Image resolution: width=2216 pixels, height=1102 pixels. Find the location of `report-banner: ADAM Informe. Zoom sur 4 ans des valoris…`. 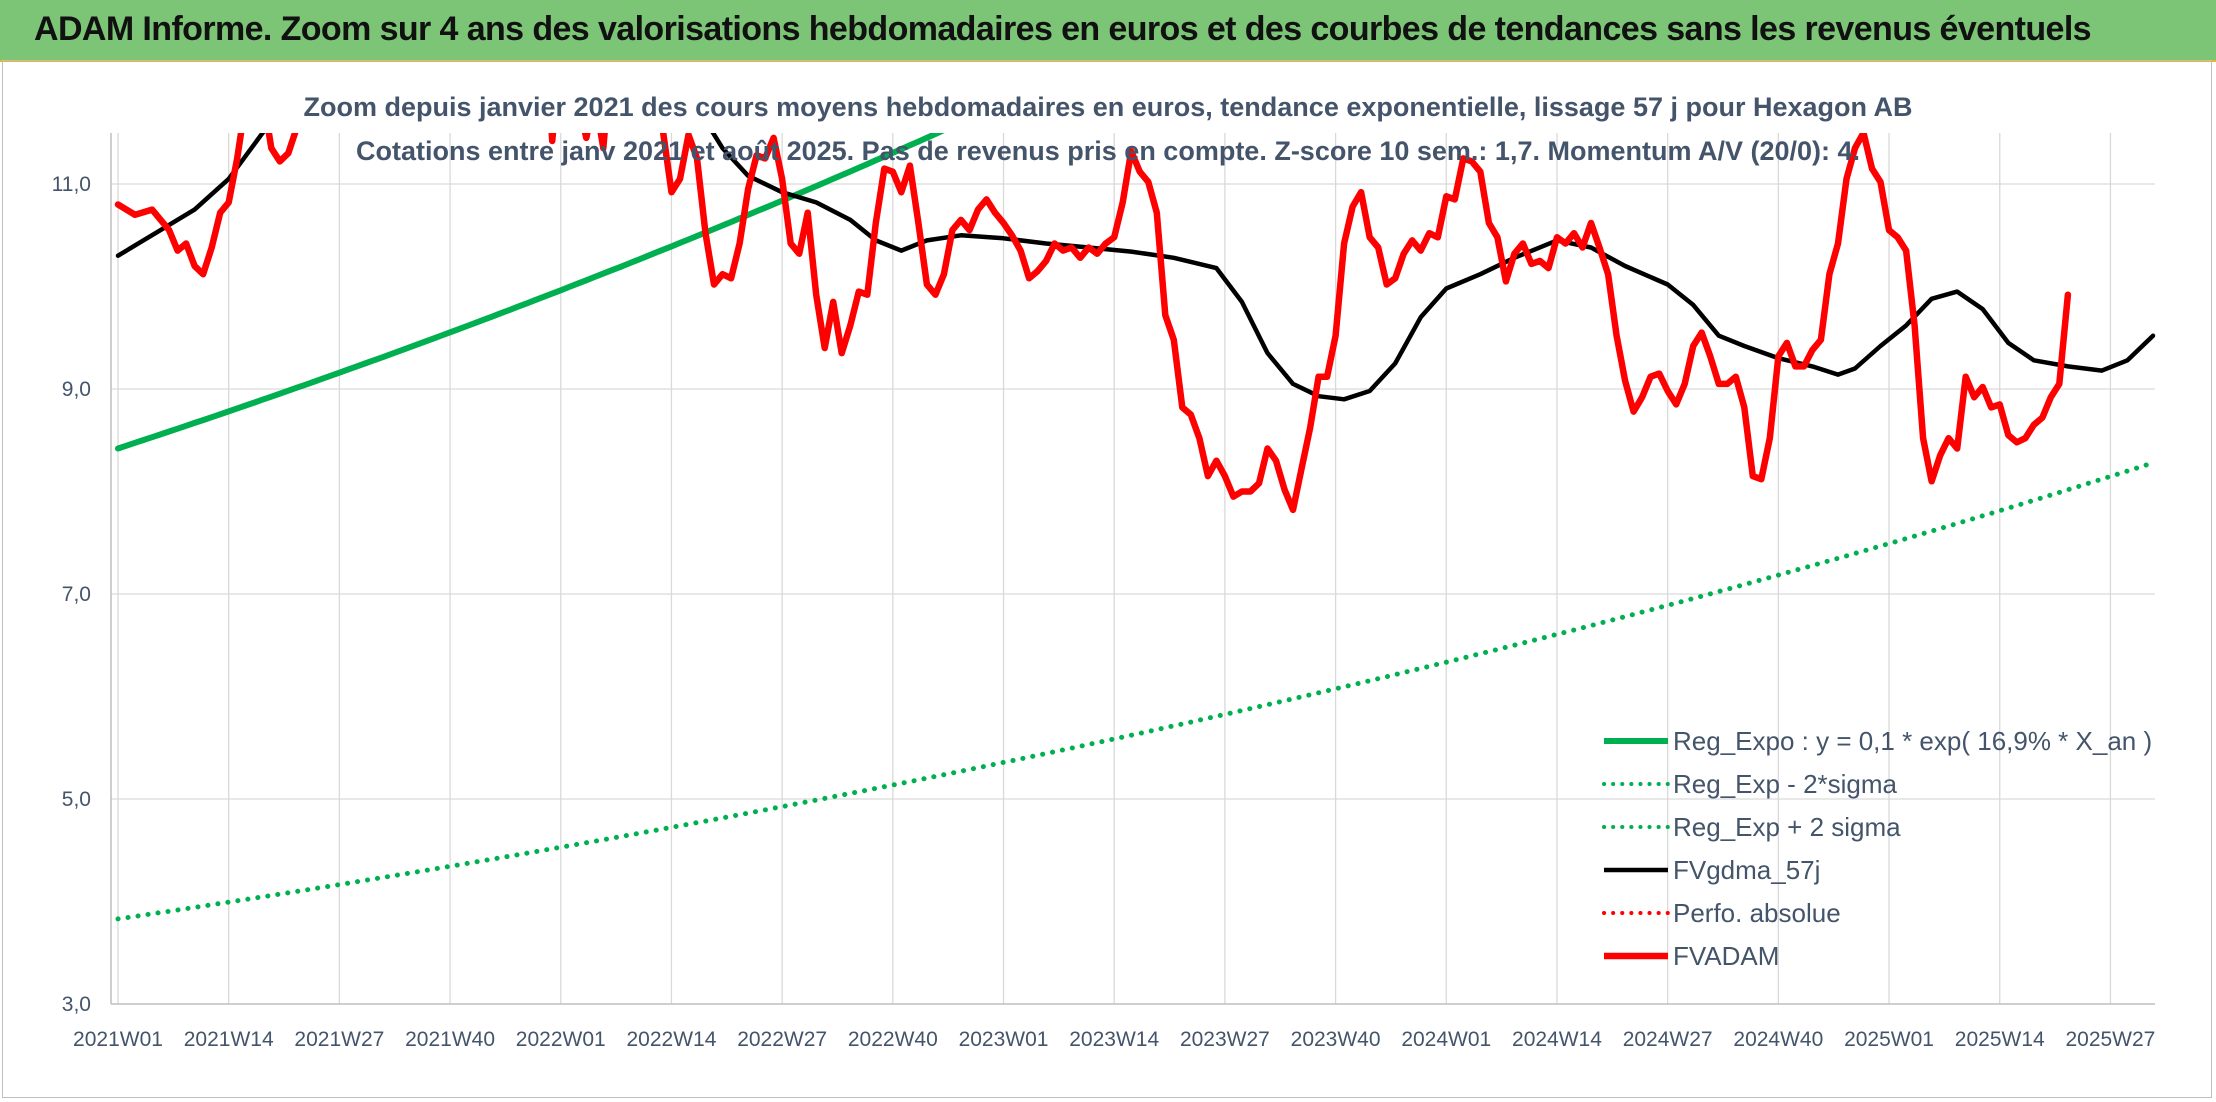

report-banner: ADAM Informe. Zoom sur 4 ans des valoris… is located at coordinates (1108, 31).